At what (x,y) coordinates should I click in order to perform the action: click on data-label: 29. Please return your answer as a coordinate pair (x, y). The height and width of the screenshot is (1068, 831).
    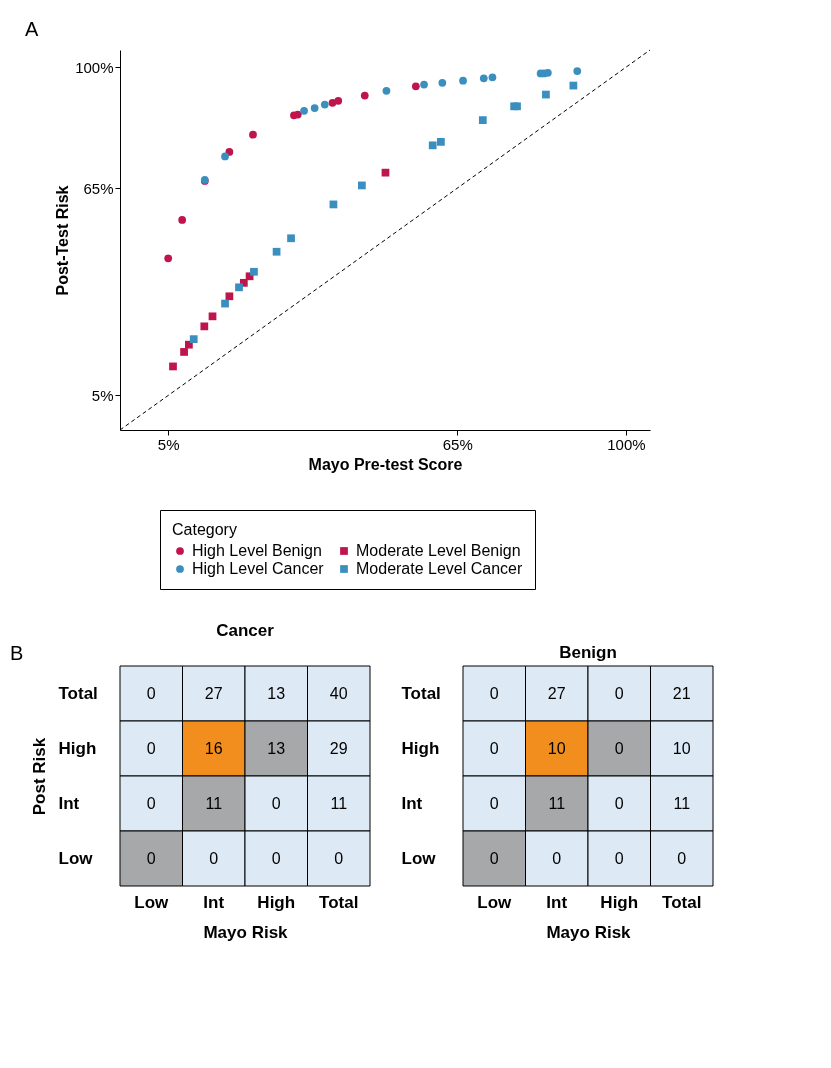
    Looking at the image, I should click on (338, 748).